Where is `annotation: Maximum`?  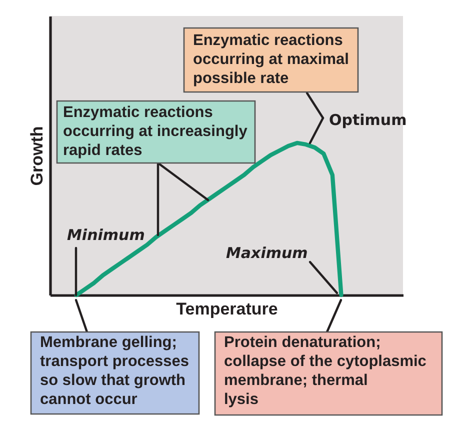
annotation: Maximum is located at coordinates (267, 253).